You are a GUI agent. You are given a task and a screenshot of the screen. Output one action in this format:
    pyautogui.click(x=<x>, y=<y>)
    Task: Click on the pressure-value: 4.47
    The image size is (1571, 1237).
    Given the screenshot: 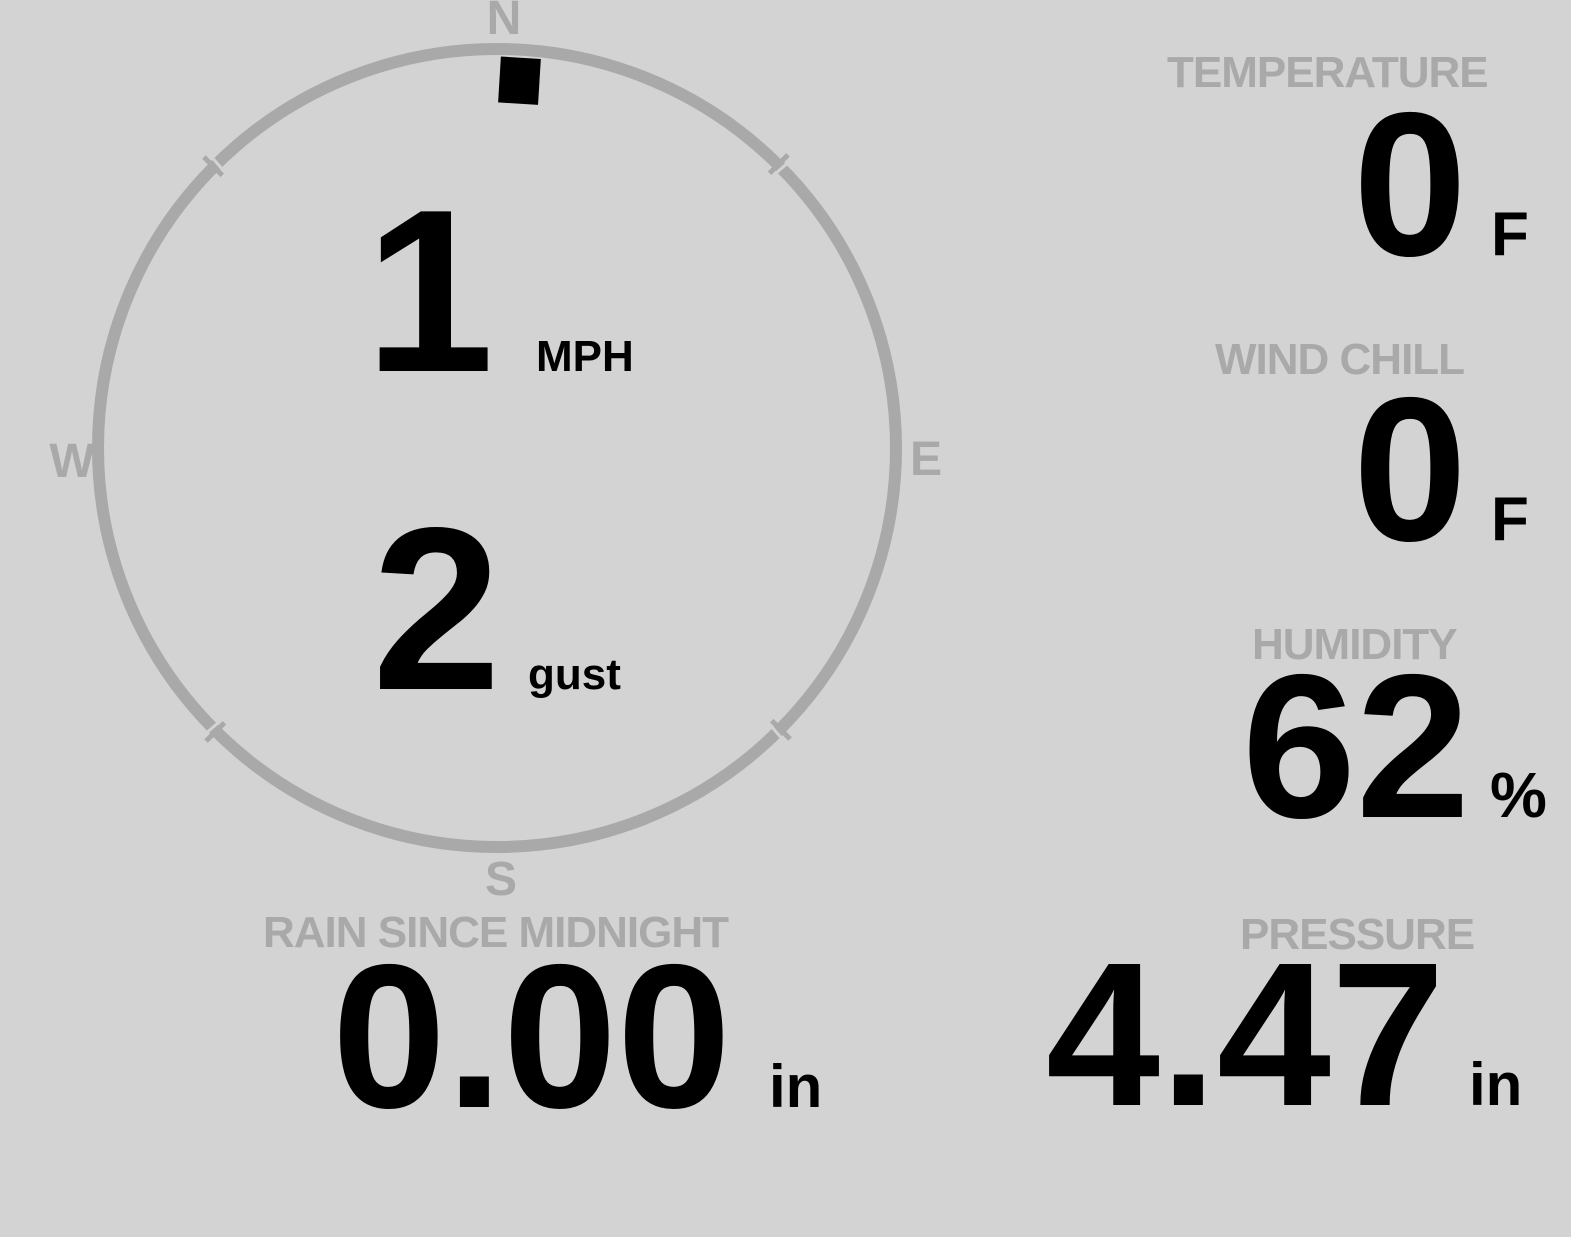 What is the action you would take?
    pyautogui.click(x=1245, y=1034)
    